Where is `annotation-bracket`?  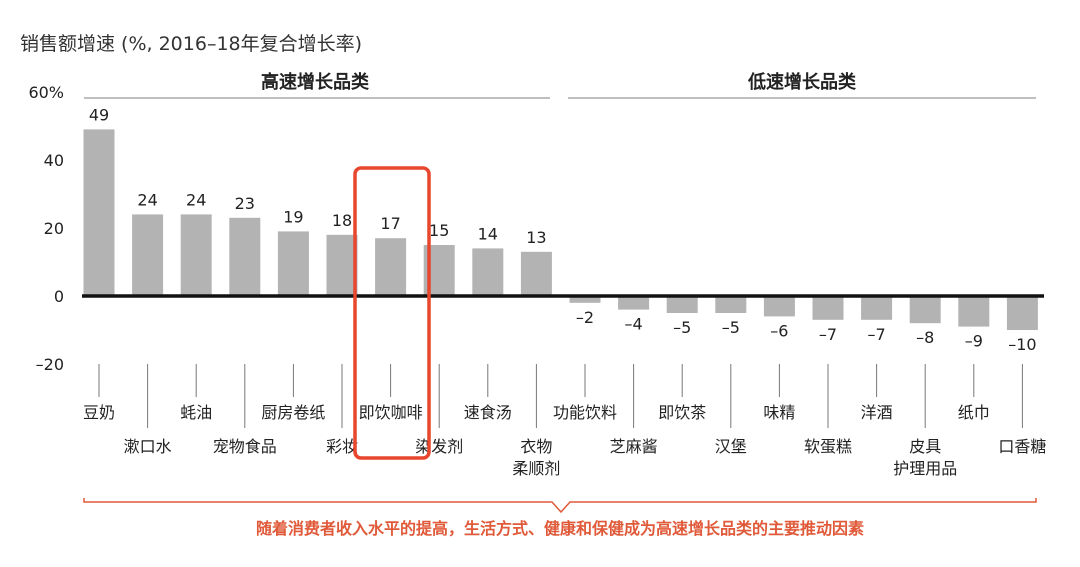
annotation-bracket is located at coordinates (560, 506).